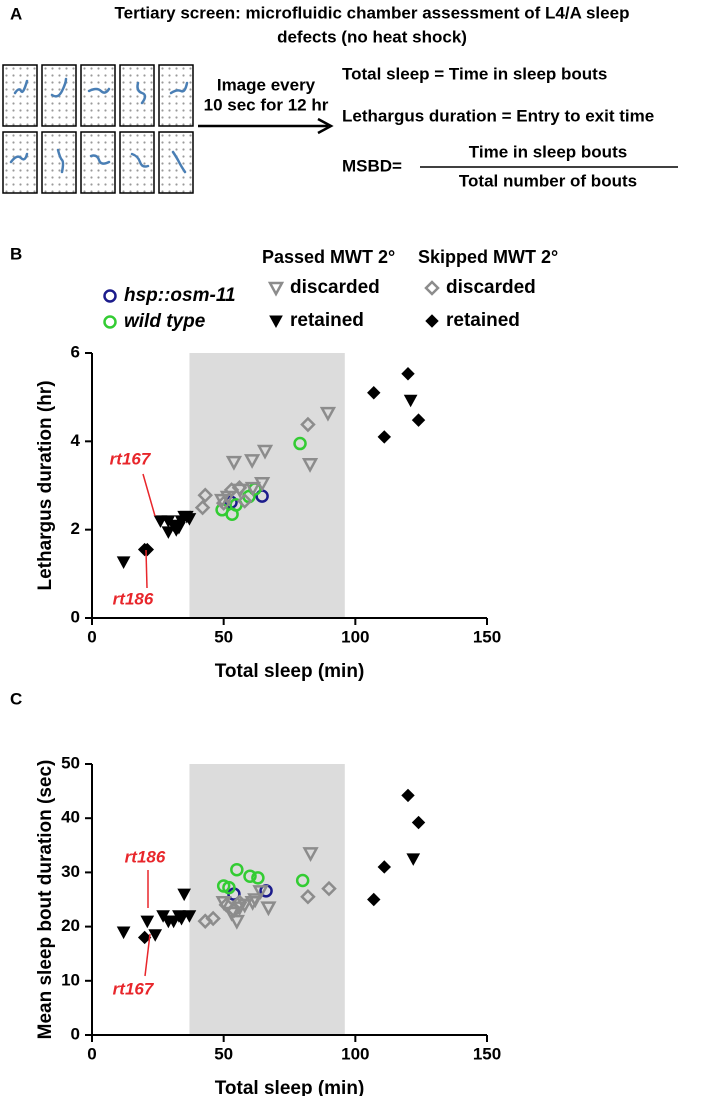  Describe the element at coordinates (328, 257) in the screenshot. I see `legend-title: Passed MWT 2°` at that location.